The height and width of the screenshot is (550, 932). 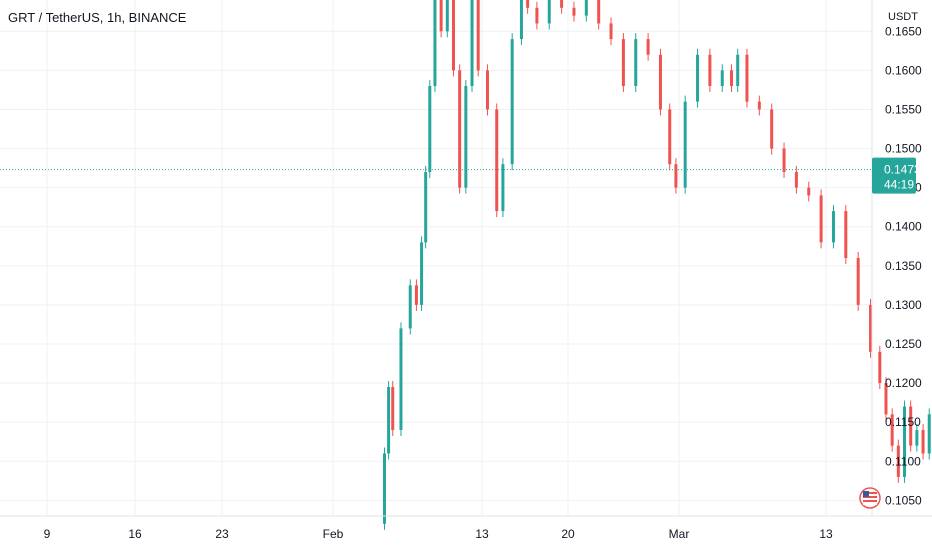 What do you see at coordinates (902, 170) in the screenshot?
I see `last-price-value: 0.1473` at bounding box center [902, 170].